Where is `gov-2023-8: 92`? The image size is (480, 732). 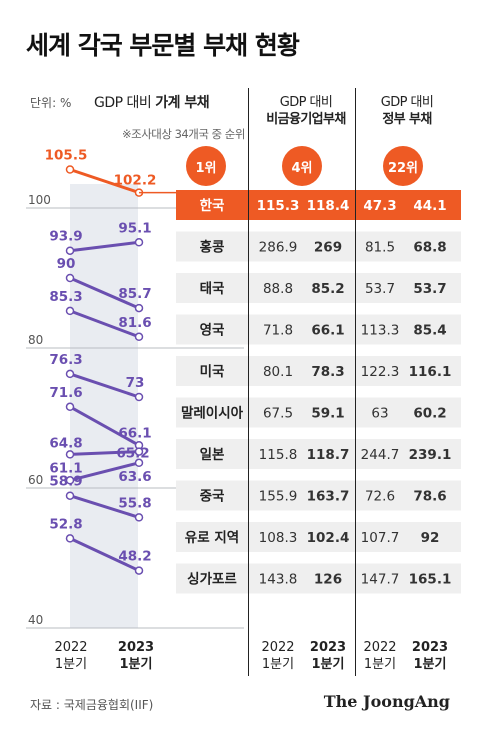
gov-2023-8: 92 is located at coordinates (430, 538).